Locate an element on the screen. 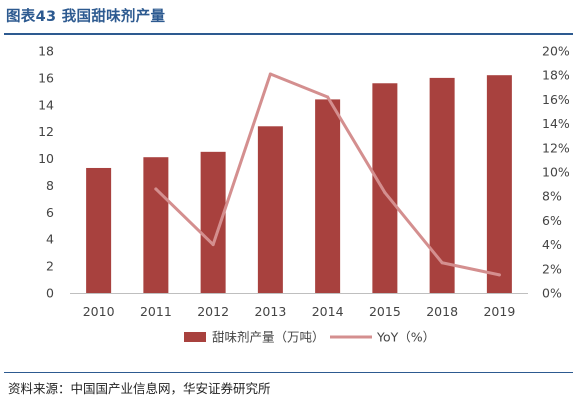 Image resolution: width=577 pixels, height=402 pixels. source-divider is located at coordinates (288, 372).